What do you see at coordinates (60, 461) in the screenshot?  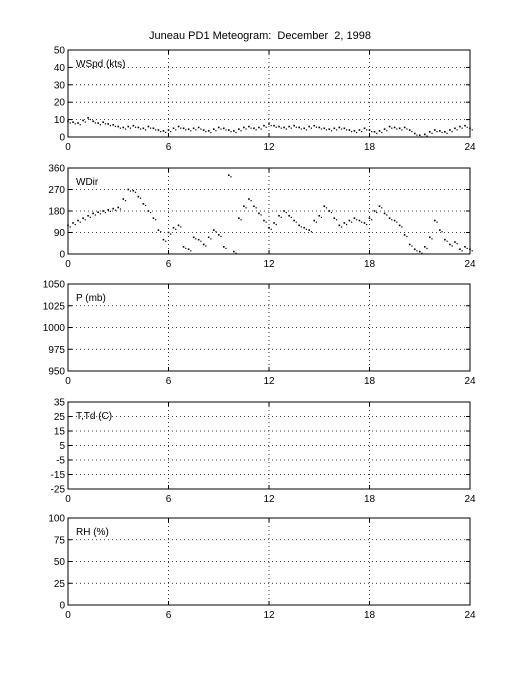 I see `y-tick-label: -5` at bounding box center [60, 461].